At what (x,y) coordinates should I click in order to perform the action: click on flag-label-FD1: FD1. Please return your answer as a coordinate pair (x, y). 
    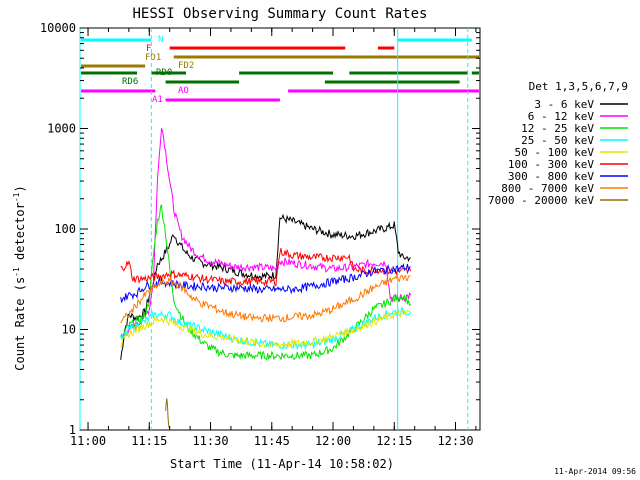
    Looking at the image, I should click on (153, 58).